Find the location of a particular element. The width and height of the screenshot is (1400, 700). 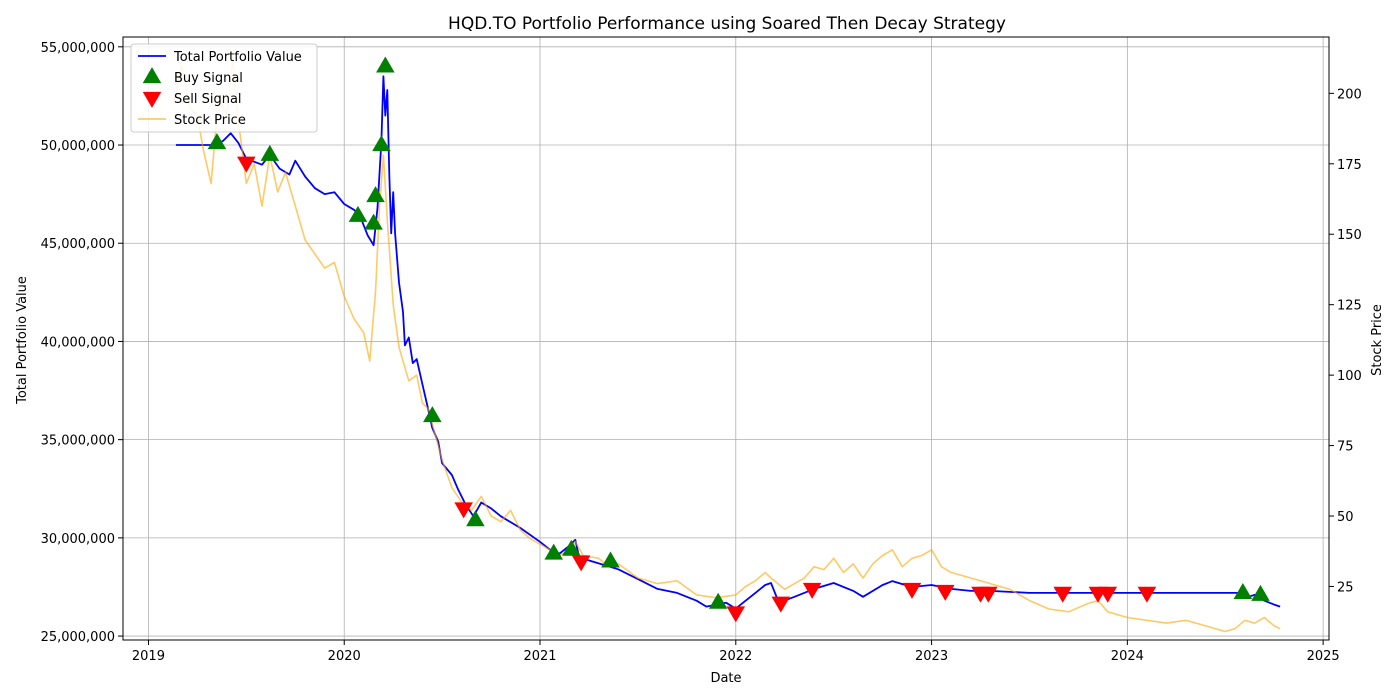

y-right-tick-label: 200 is located at coordinates (1349, 94).